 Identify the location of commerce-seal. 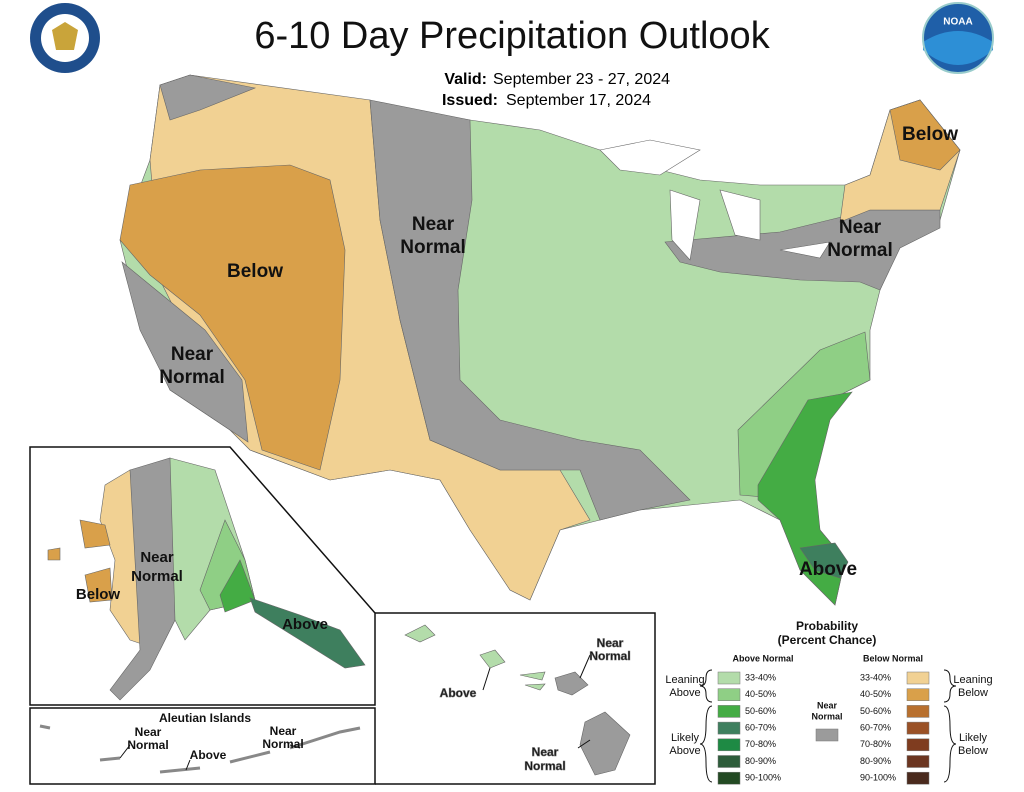
(65, 38).